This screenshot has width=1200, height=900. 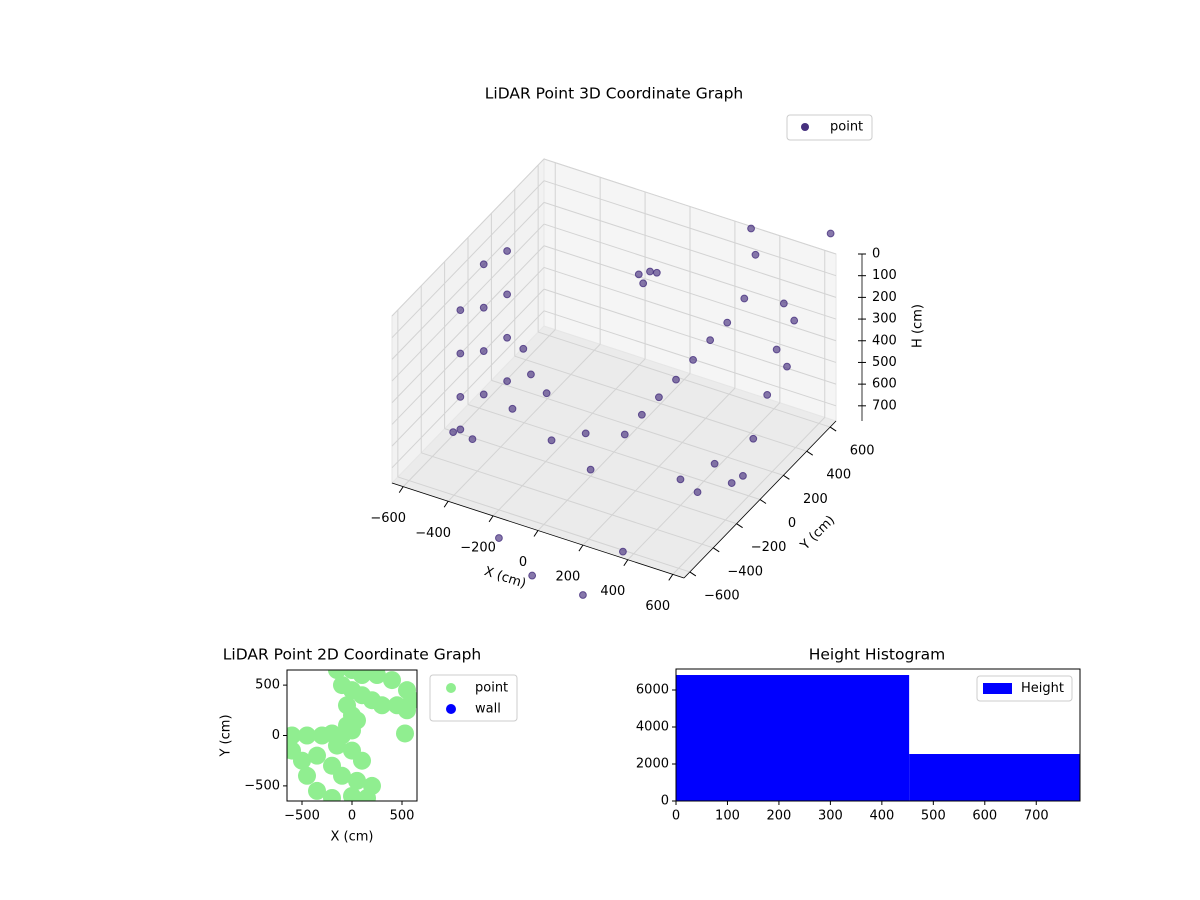 I want to click on x-tick-label: 300, so click(x=830, y=816).